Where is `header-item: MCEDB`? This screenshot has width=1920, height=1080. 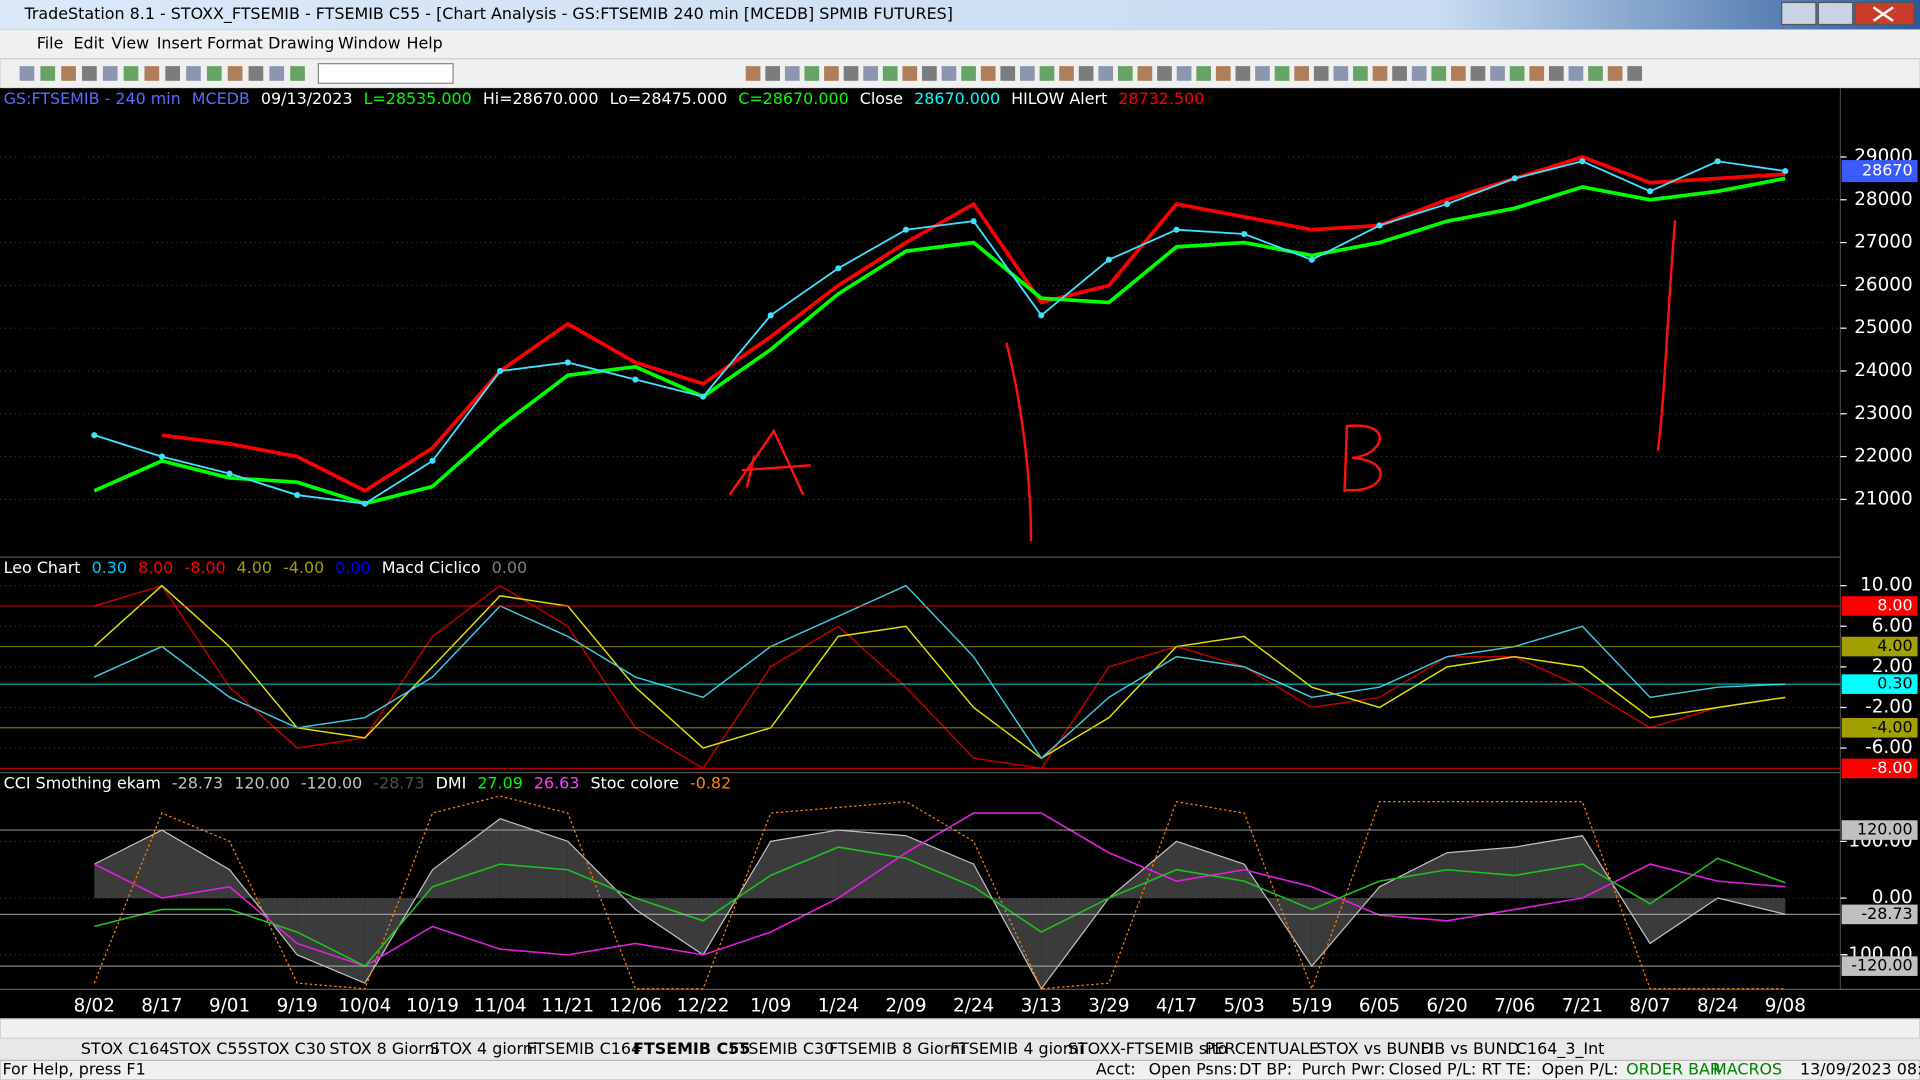
header-item: MCEDB is located at coordinates (221, 98).